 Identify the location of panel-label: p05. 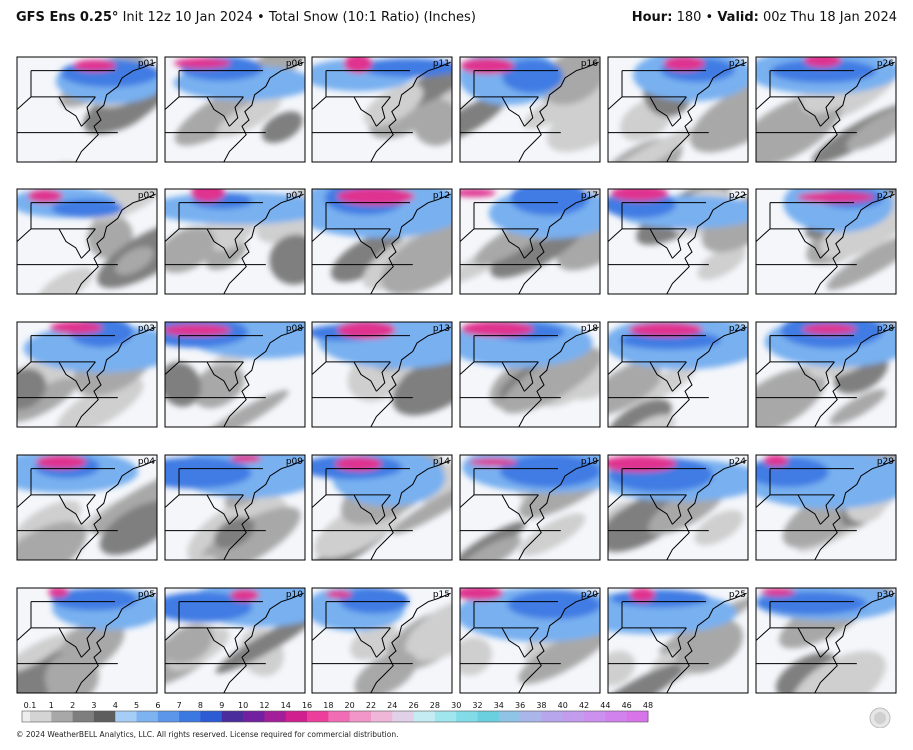
(146, 595).